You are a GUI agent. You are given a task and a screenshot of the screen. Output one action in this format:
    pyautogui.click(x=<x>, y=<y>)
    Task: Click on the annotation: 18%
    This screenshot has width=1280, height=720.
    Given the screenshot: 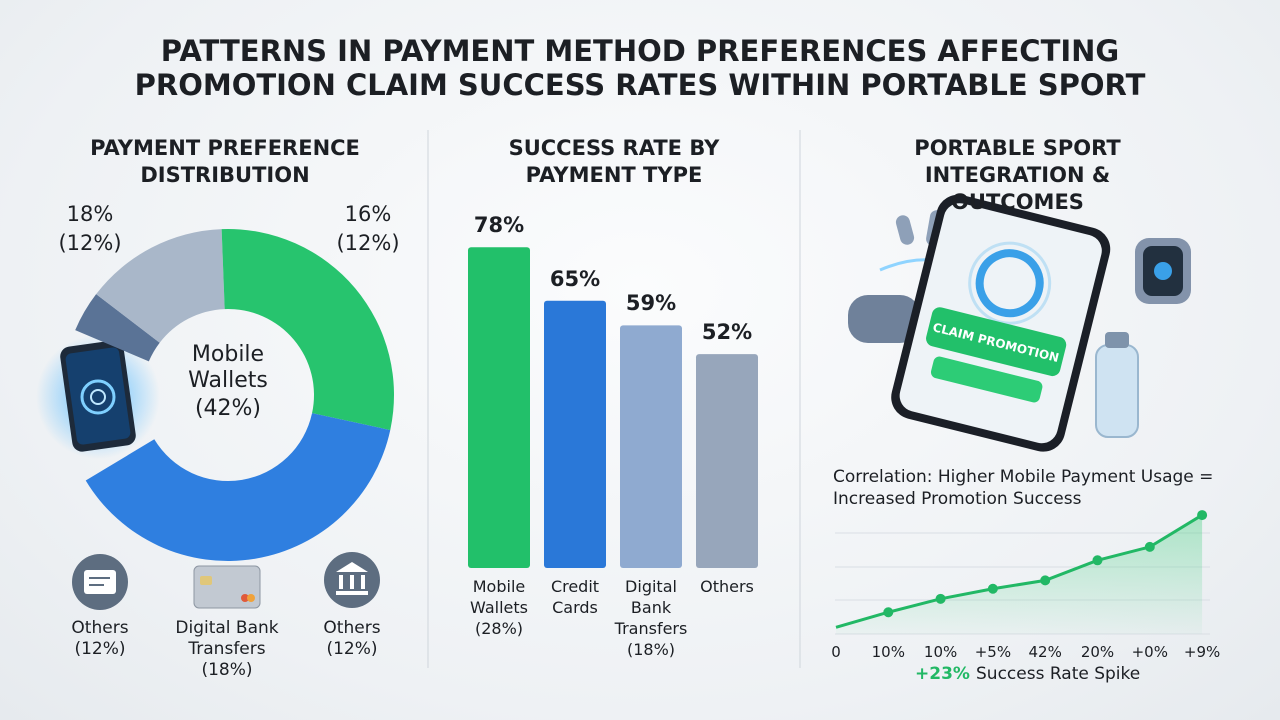 What is the action you would take?
    pyautogui.click(x=90, y=214)
    